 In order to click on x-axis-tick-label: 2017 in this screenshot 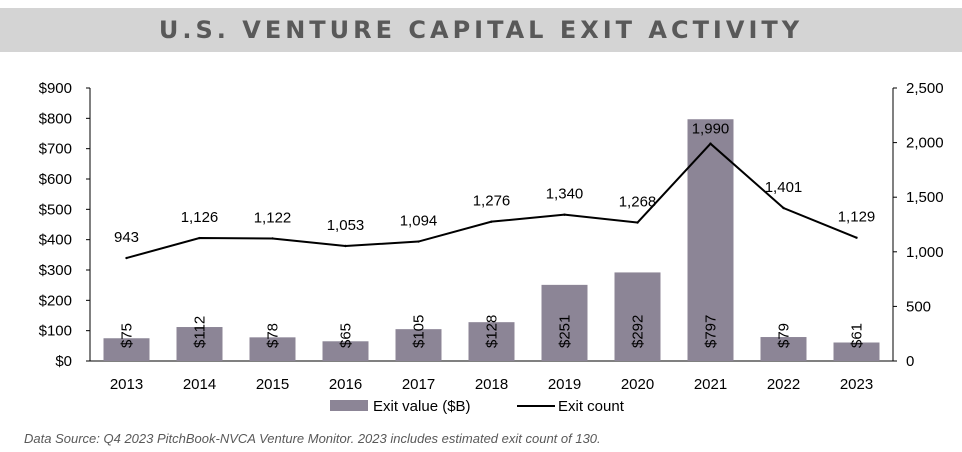, I will do `click(418, 384)`.